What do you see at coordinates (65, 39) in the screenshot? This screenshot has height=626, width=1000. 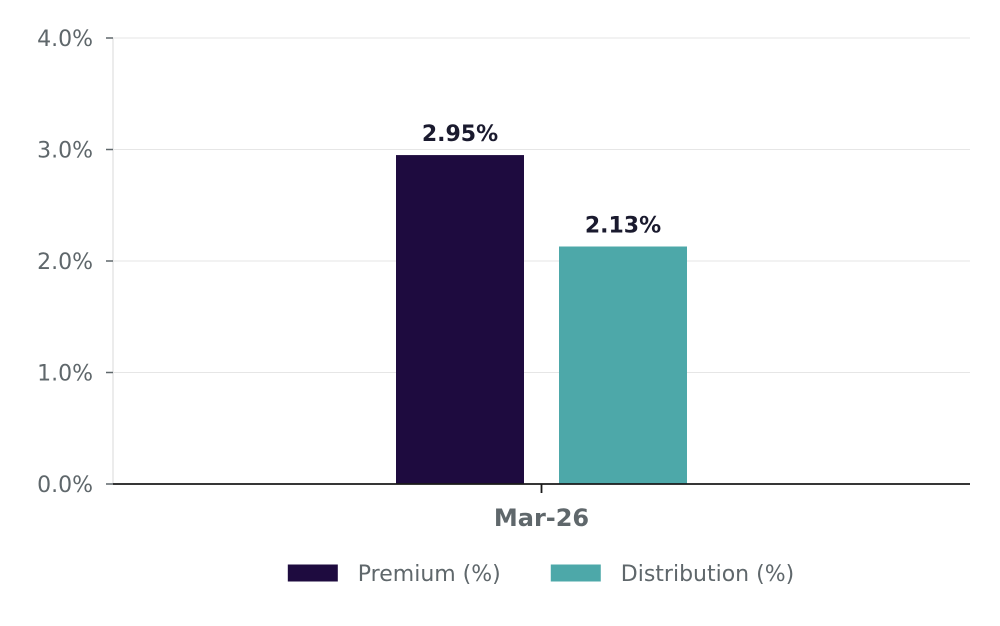 I see `y-tick-label: 4.0%` at bounding box center [65, 39].